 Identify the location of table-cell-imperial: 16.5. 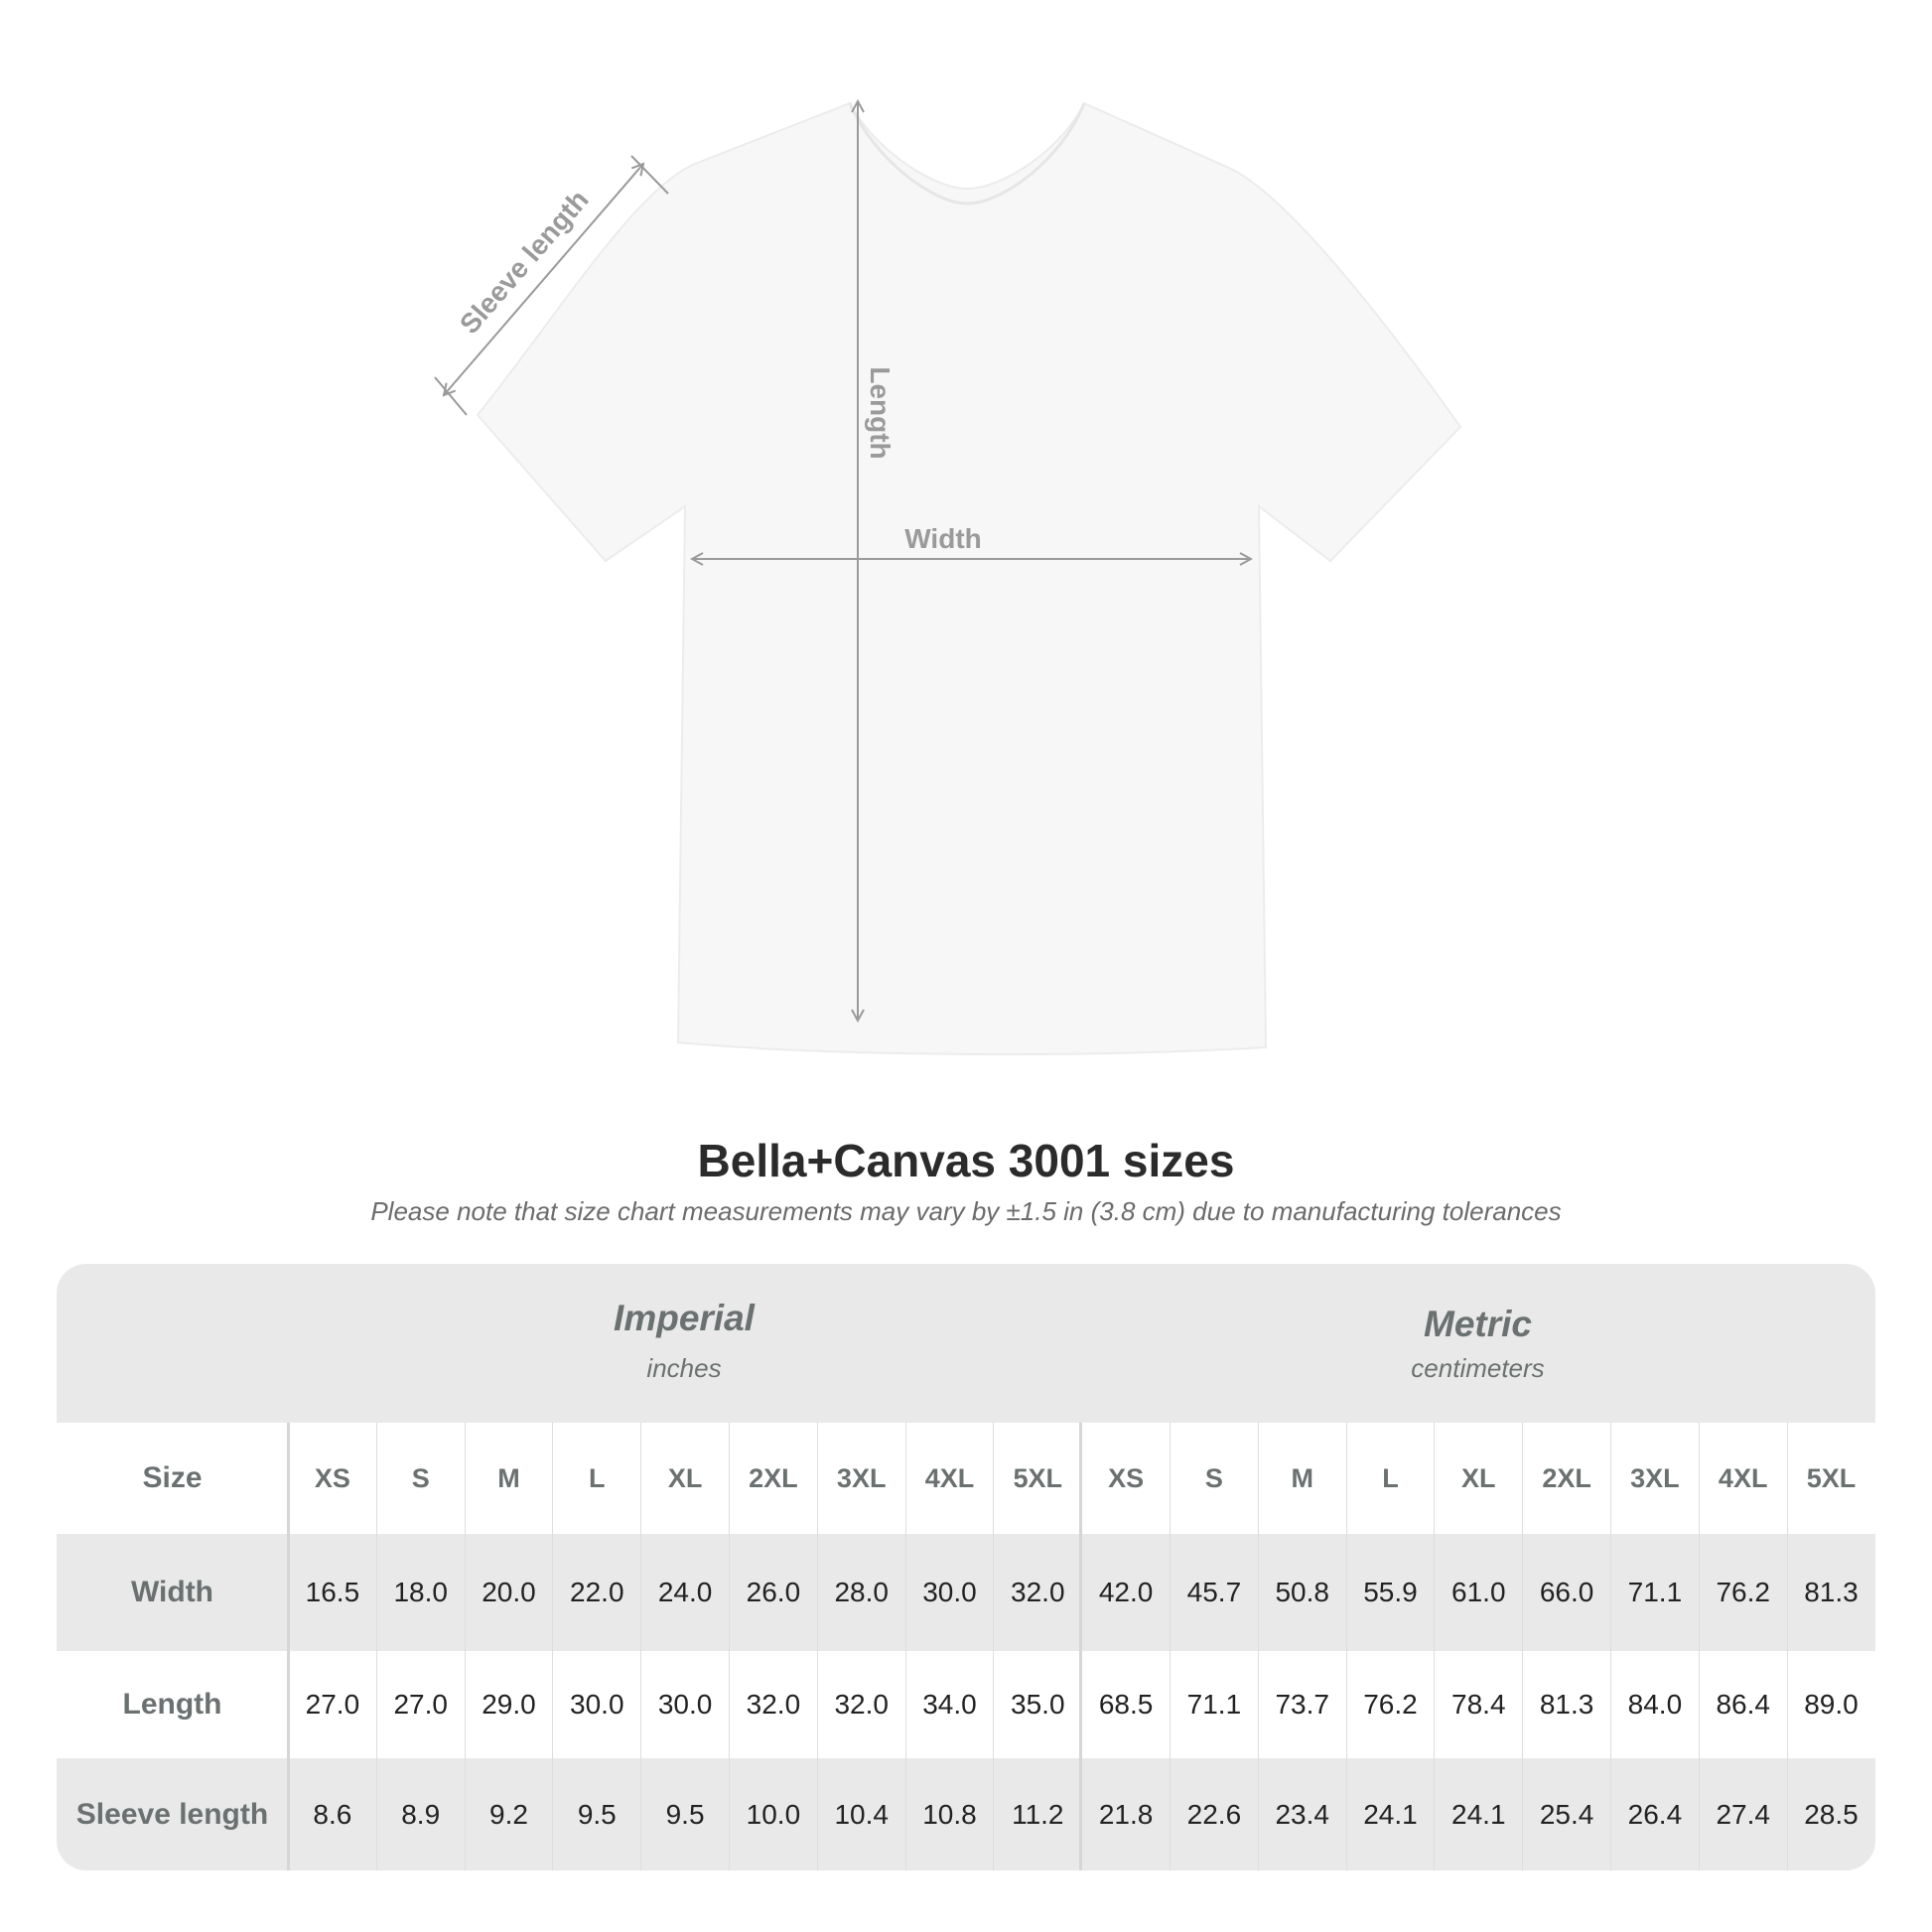
(332, 1592).